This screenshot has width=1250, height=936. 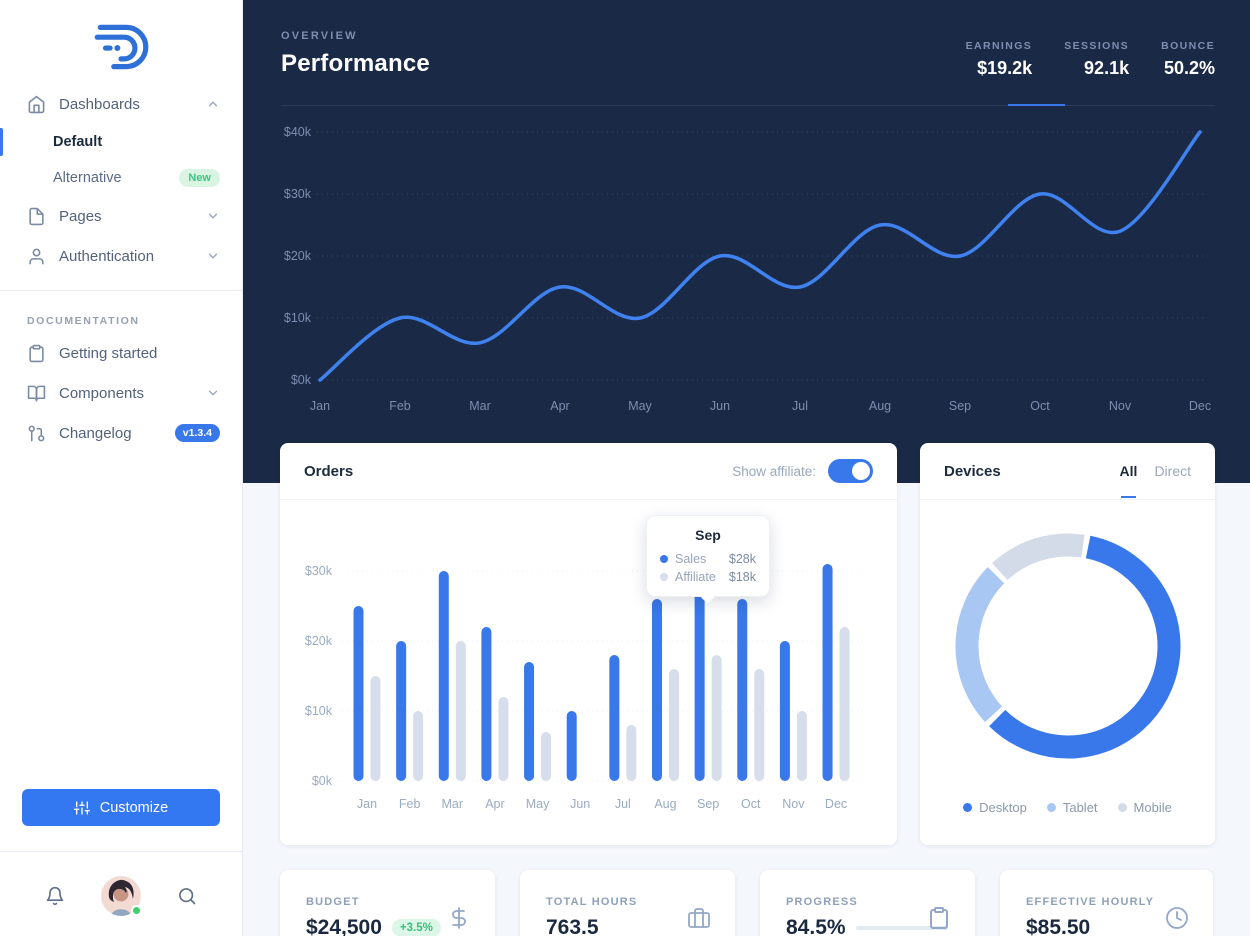 What do you see at coordinates (121, 142) in the screenshot?
I see `sidebar-item-default: Default` at bounding box center [121, 142].